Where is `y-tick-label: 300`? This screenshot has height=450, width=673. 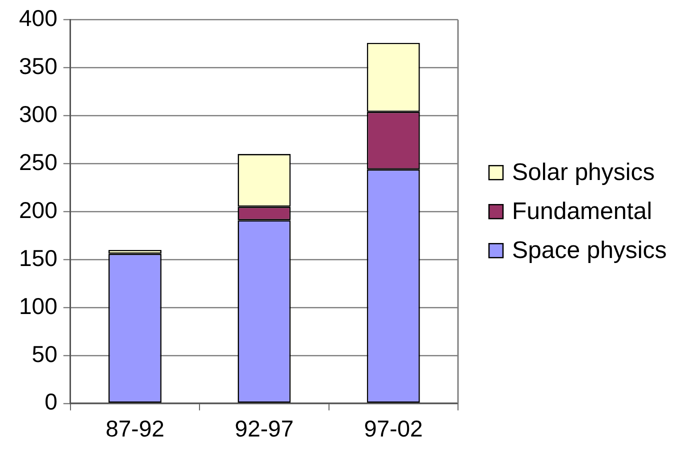 y-tick-label: 300 is located at coordinates (38, 114).